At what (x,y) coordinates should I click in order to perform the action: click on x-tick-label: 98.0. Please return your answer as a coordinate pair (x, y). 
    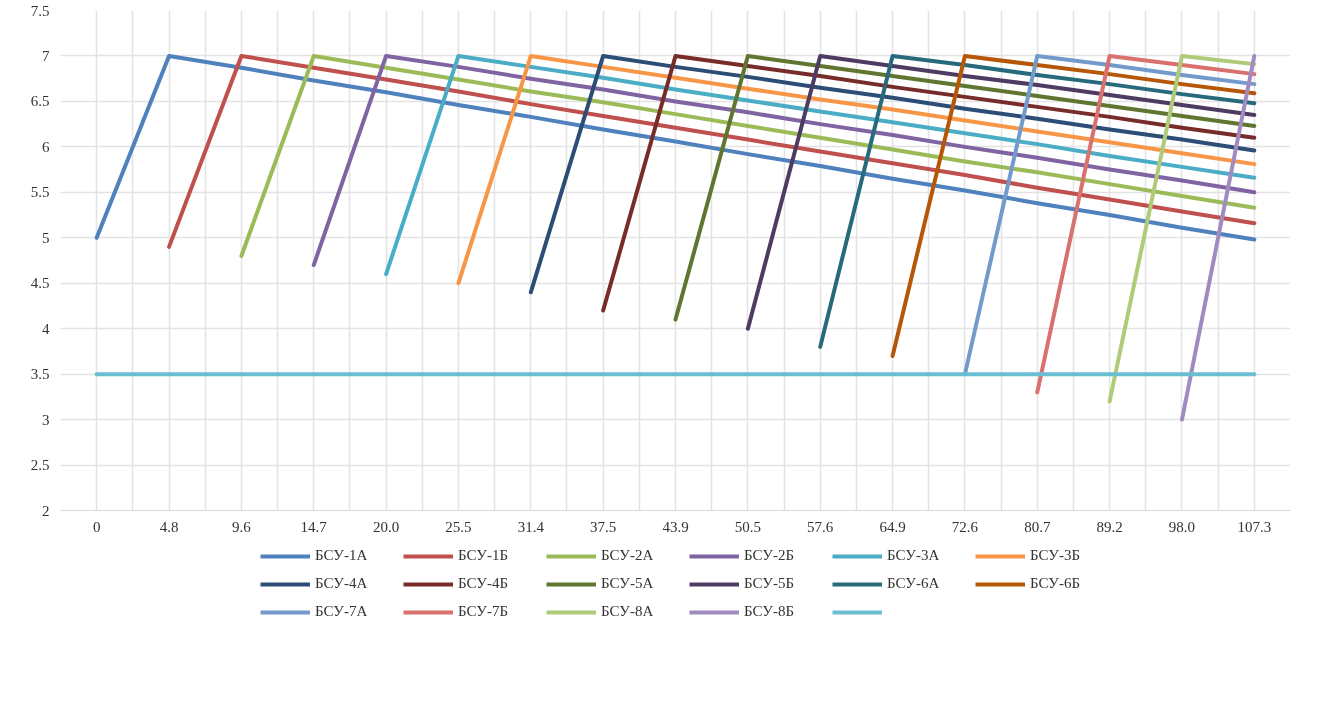
    Looking at the image, I should click on (1182, 526).